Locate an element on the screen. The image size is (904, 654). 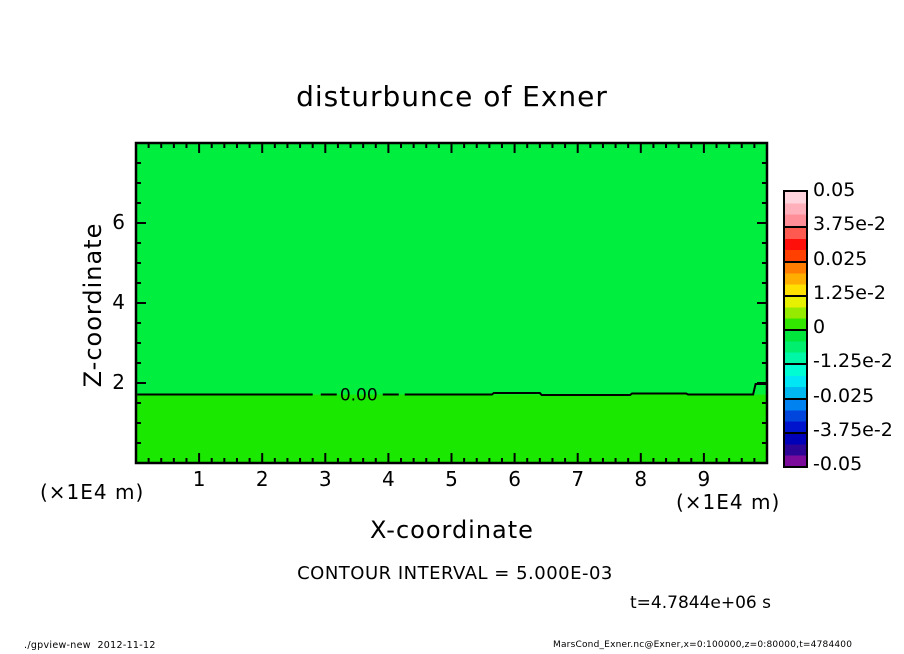
y-tick-label: 6 is located at coordinates (118, 222).